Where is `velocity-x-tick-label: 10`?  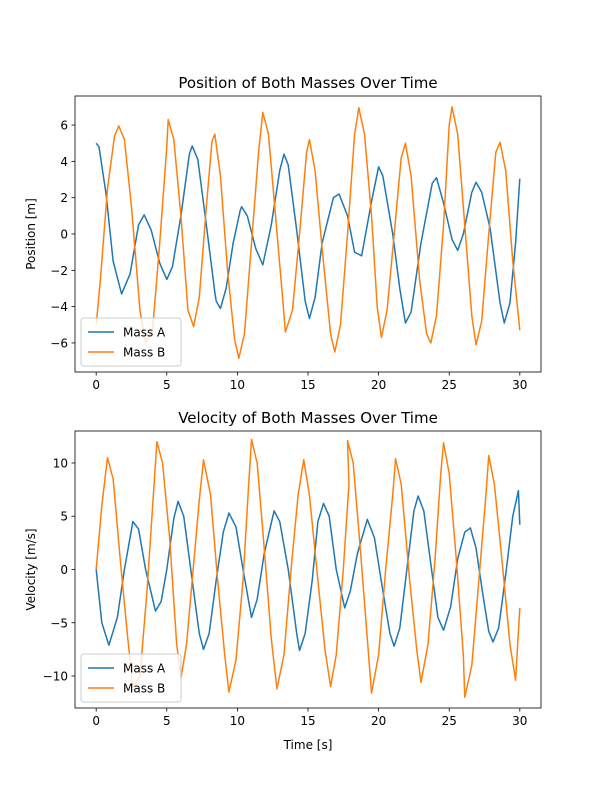
velocity-x-tick-label: 10 is located at coordinates (237, 721).